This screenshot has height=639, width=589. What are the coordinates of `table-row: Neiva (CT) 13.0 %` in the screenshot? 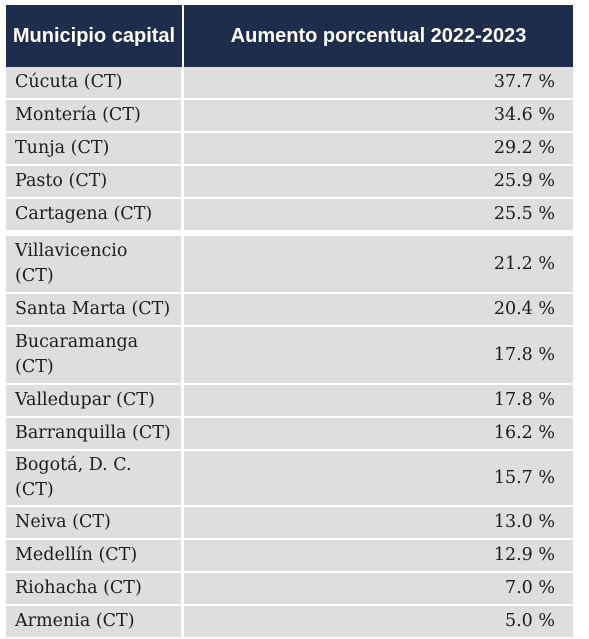 It's located at (289, 523).